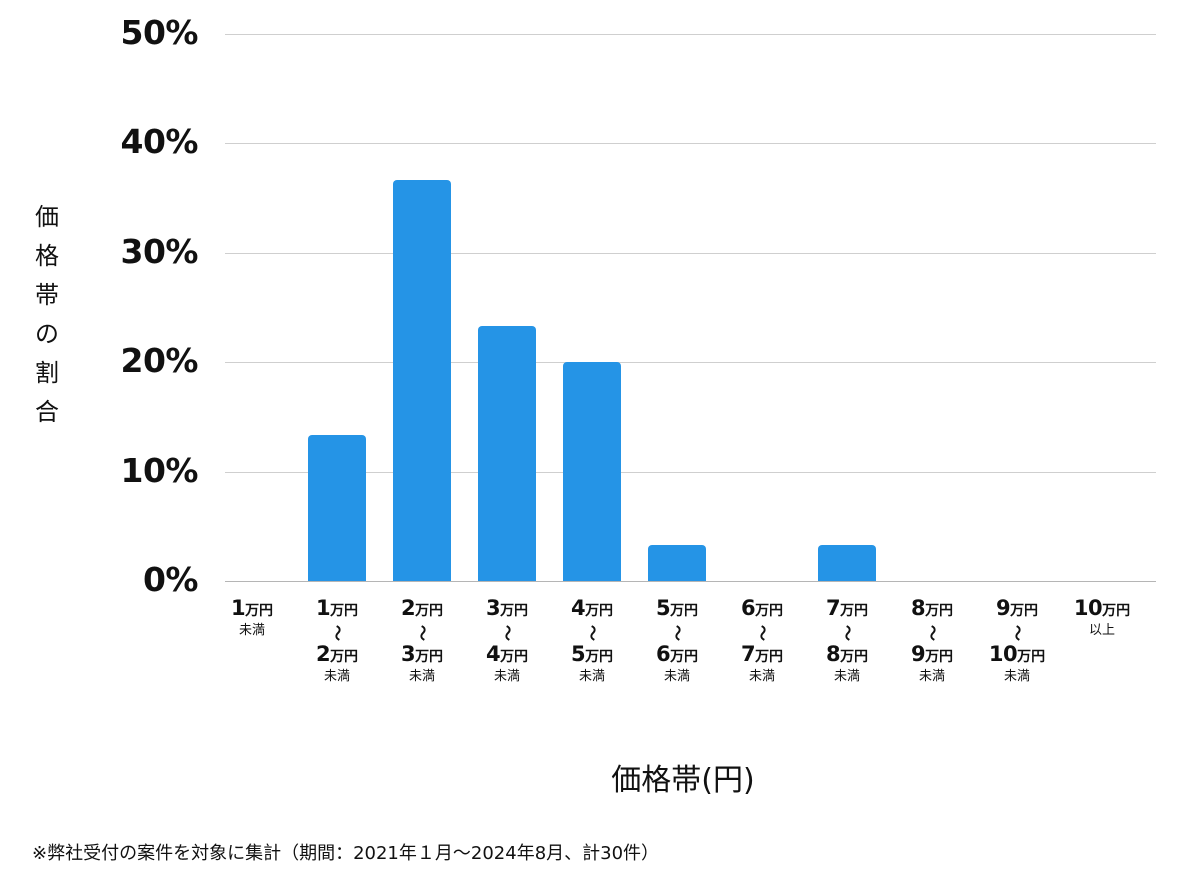  I want to click on y-axis-label: 価格帯の割合, so click(47, 315).